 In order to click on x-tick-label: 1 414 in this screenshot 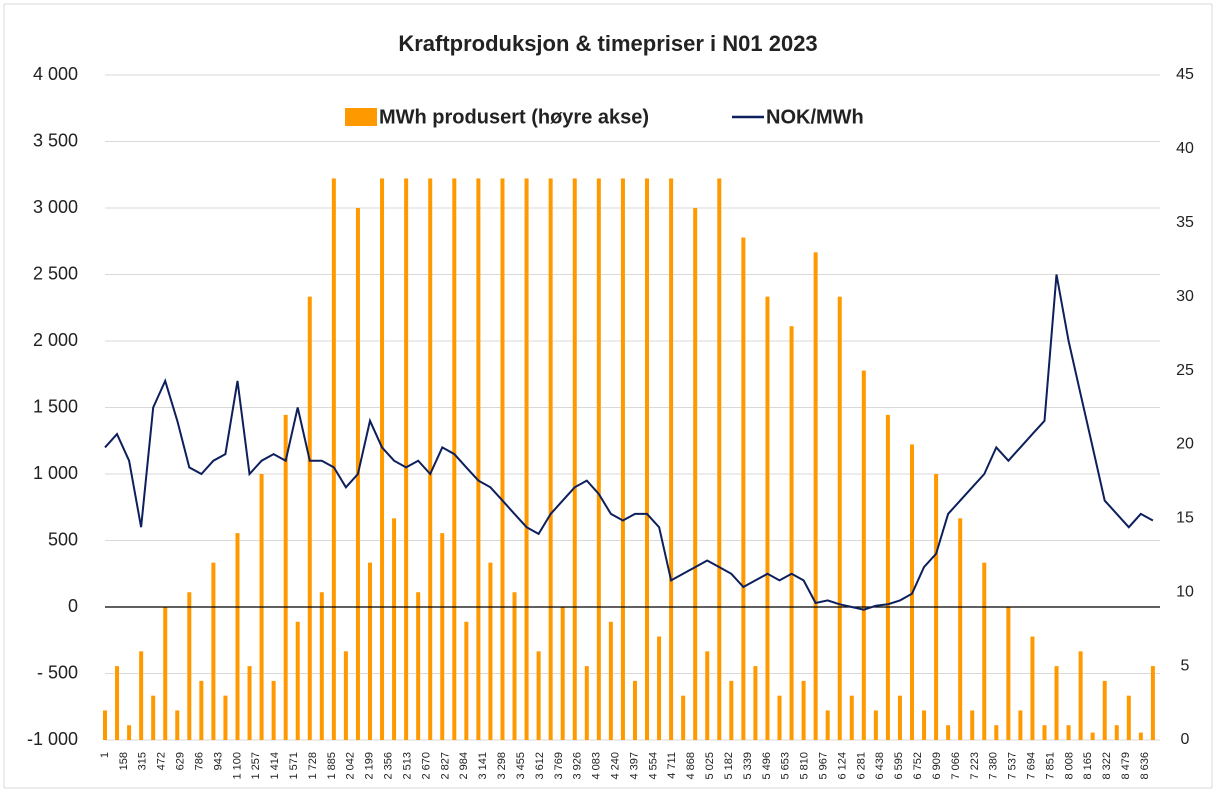, I will do `click(275, 766)`.